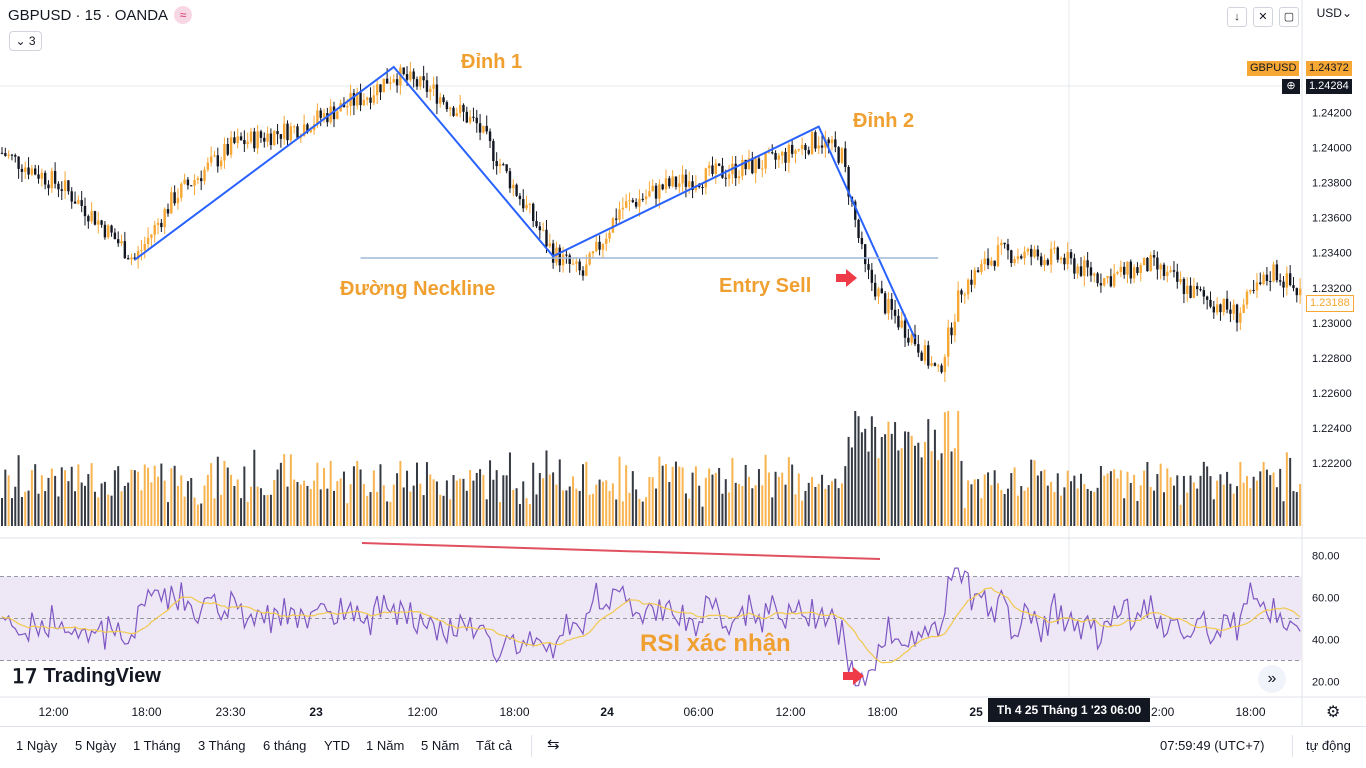 Image resolution: width=1366 pixels, height=768 pixels. Describe the element at coordinates (385, 745) in the screenshot. I see `range-1y: 1 Năm` at that location.